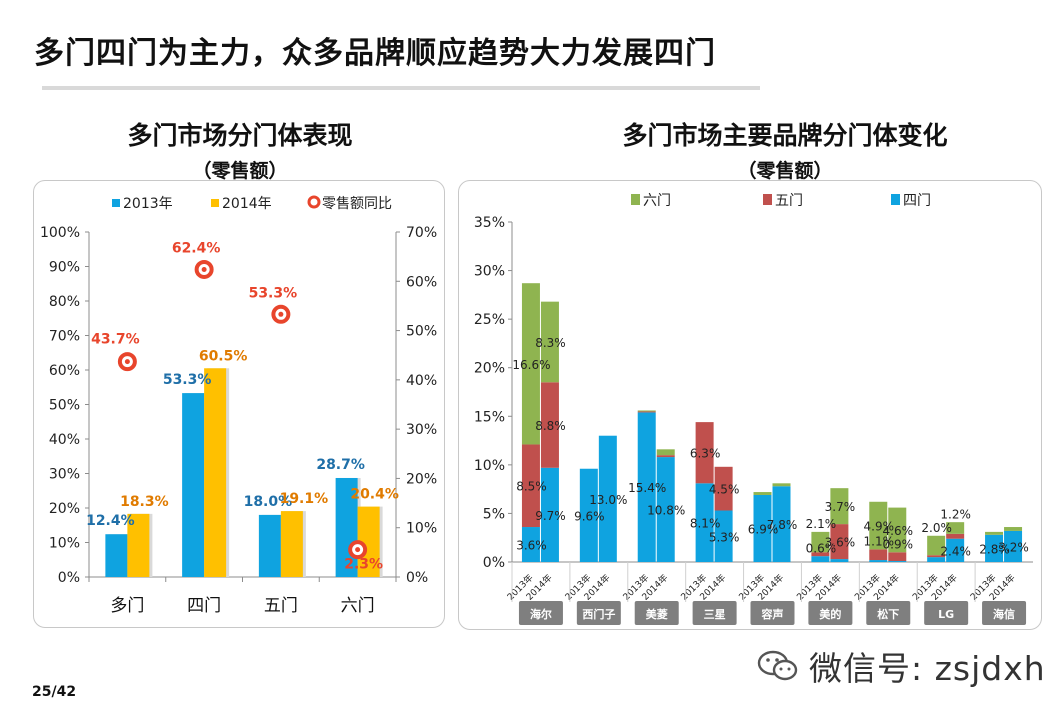  I want to click on bar-2014-value-label: 60.5%, so click(223, 356).